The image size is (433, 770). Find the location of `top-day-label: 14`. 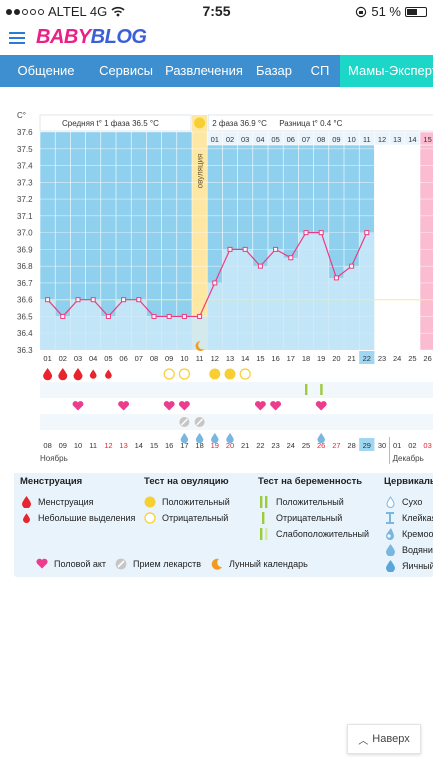

top-day-label: 14 is located at coordinates (412, 139).